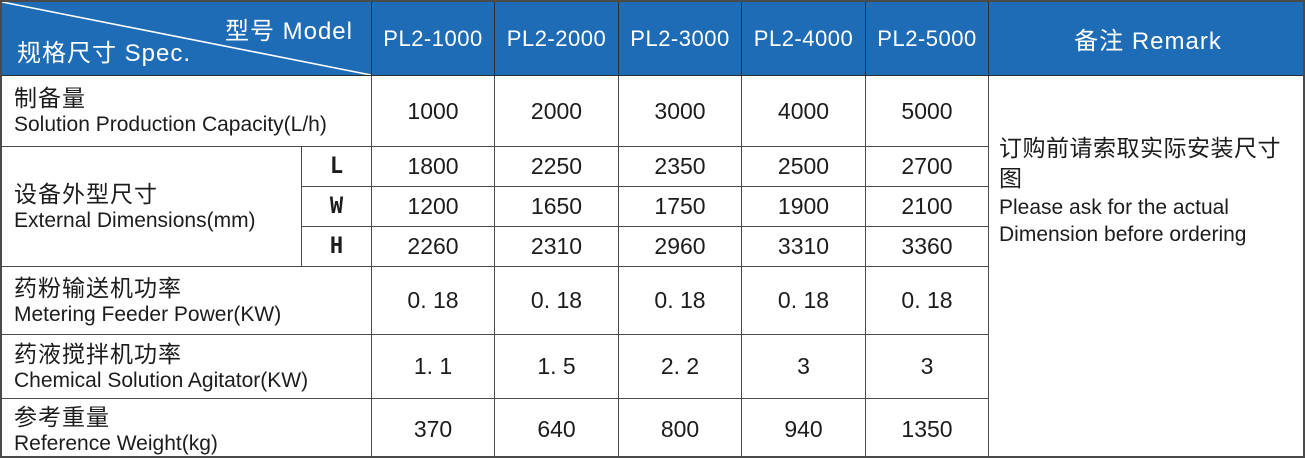 This screenshot has height=458, width=1305. What do you see at coordinates (288, 31) in the screenshot?
I see `header-model-label: 型号 Model` at bounding box center [288, 31].